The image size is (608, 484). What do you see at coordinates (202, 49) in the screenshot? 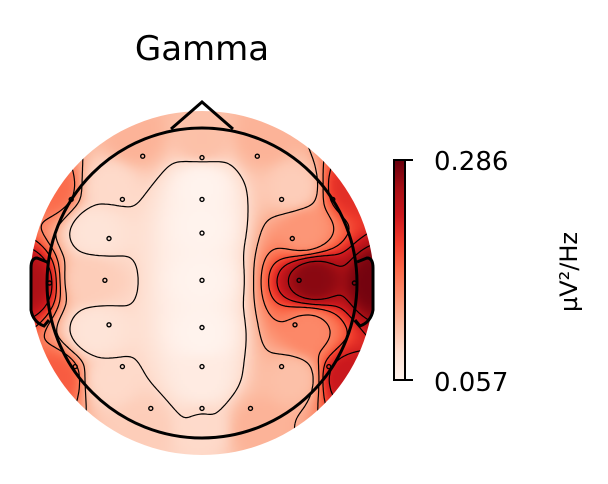
I see `chart-title: Gamma` at bounding box center [202, 49].